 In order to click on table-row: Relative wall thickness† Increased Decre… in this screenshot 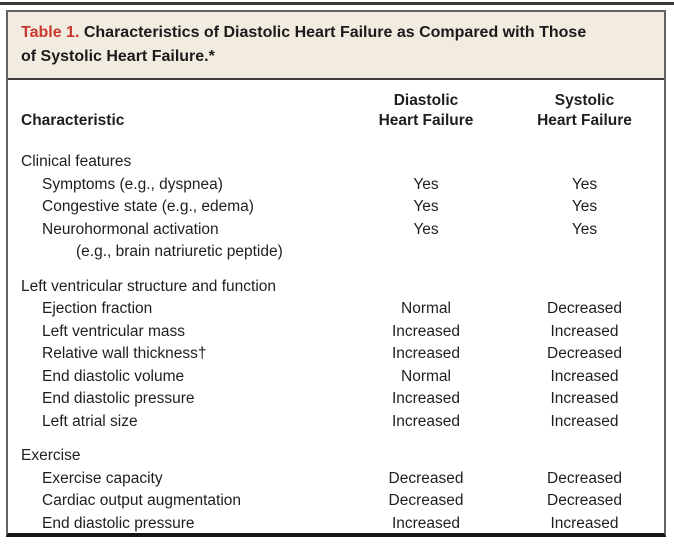, I will do `click(336, 354)`.